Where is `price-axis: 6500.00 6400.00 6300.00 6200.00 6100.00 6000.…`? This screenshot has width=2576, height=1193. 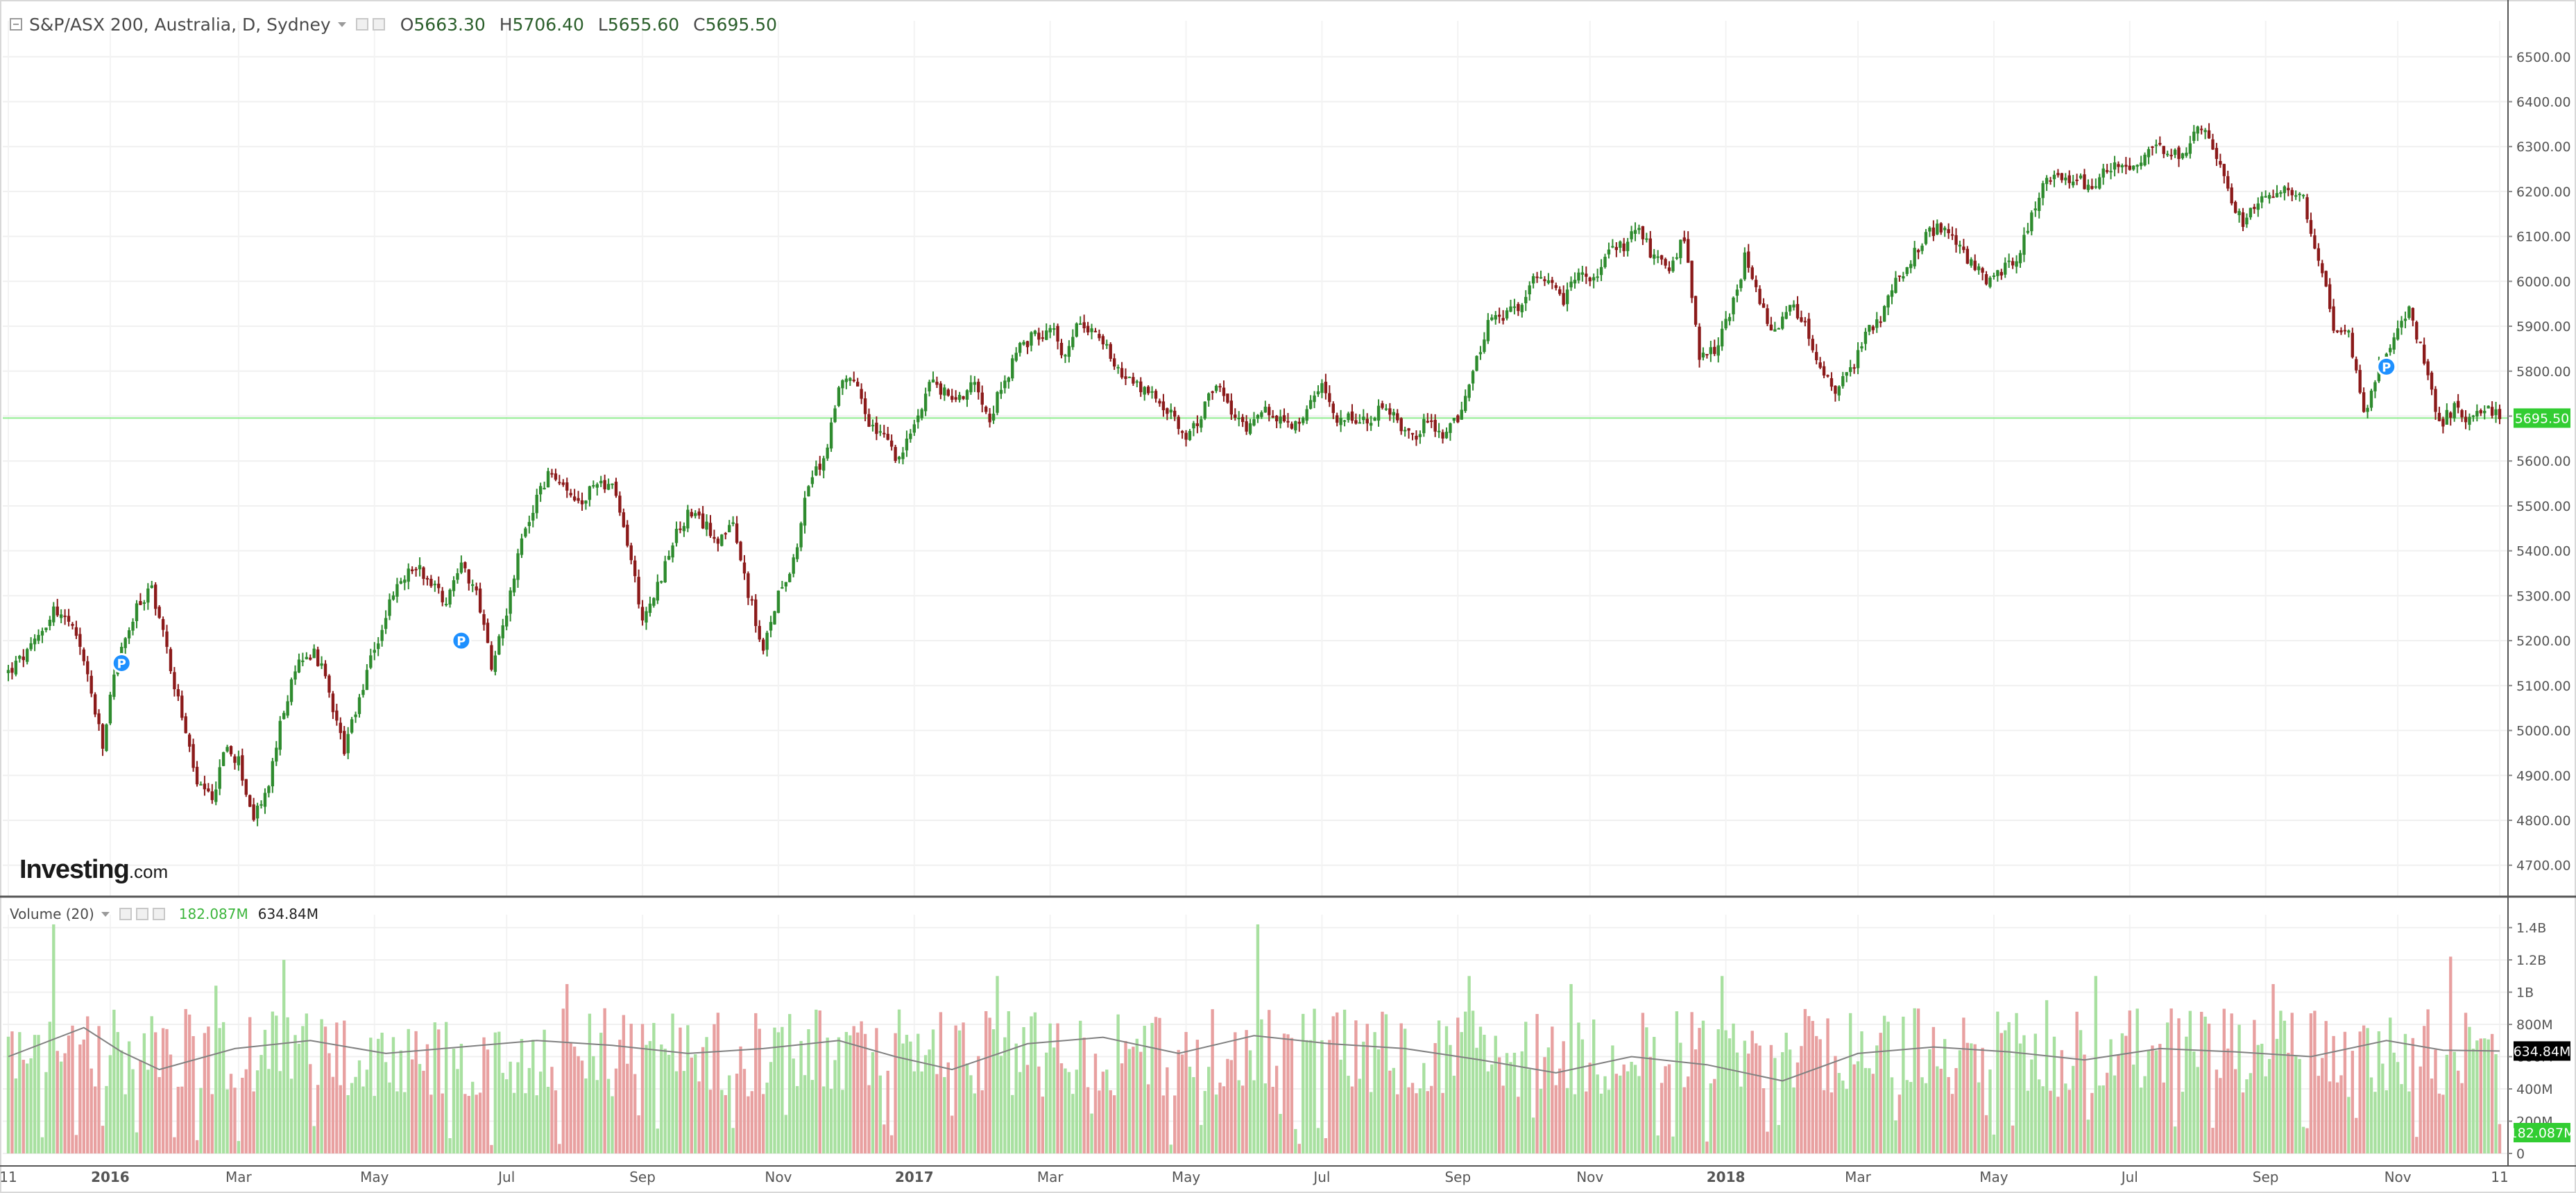
price-axis: 6500.00 6400.00 6300.00 6200.00 6100.00 6000.… is located at coordinates (2539, 462).